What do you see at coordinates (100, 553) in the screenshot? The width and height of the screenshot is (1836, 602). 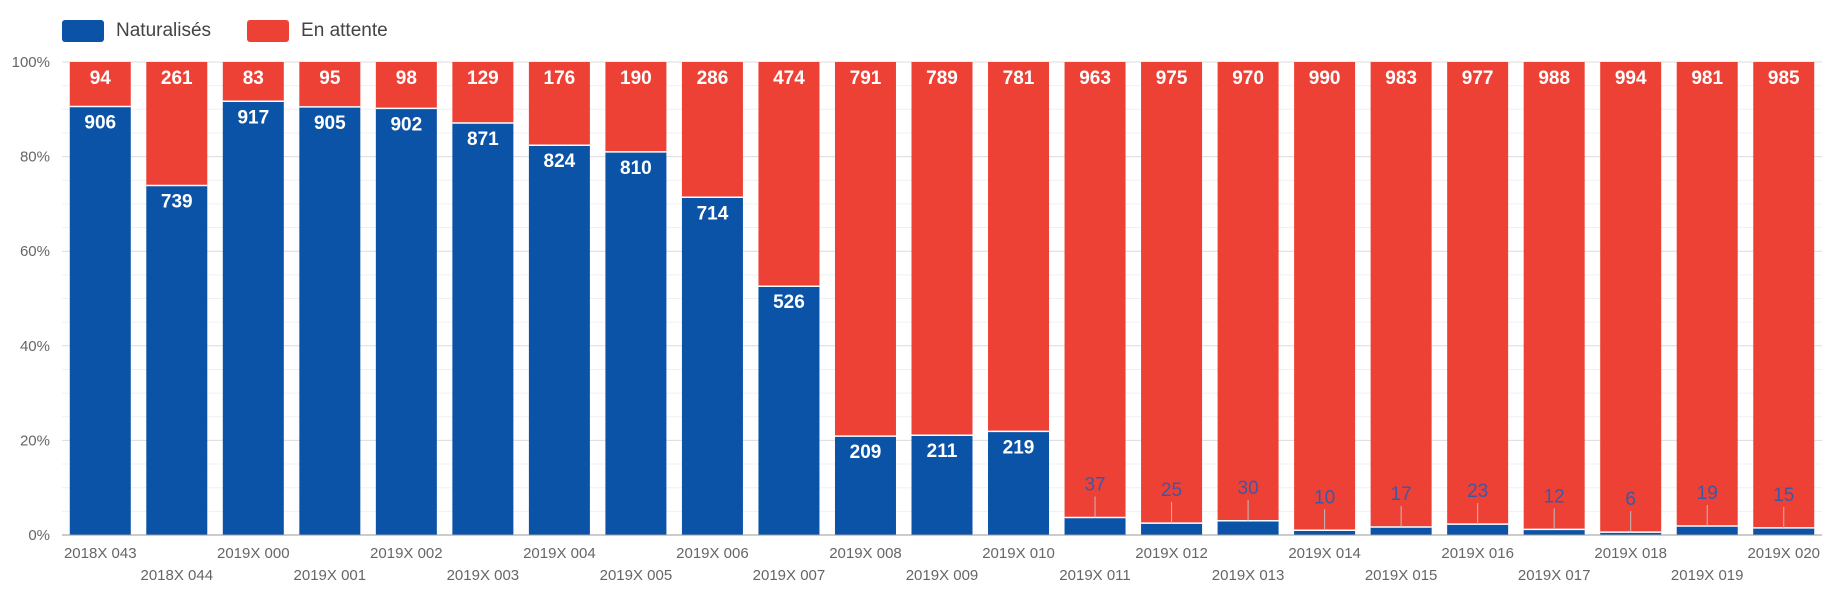 I see `x-tick-label: 2018X 043` at bounding box center [100, 553].